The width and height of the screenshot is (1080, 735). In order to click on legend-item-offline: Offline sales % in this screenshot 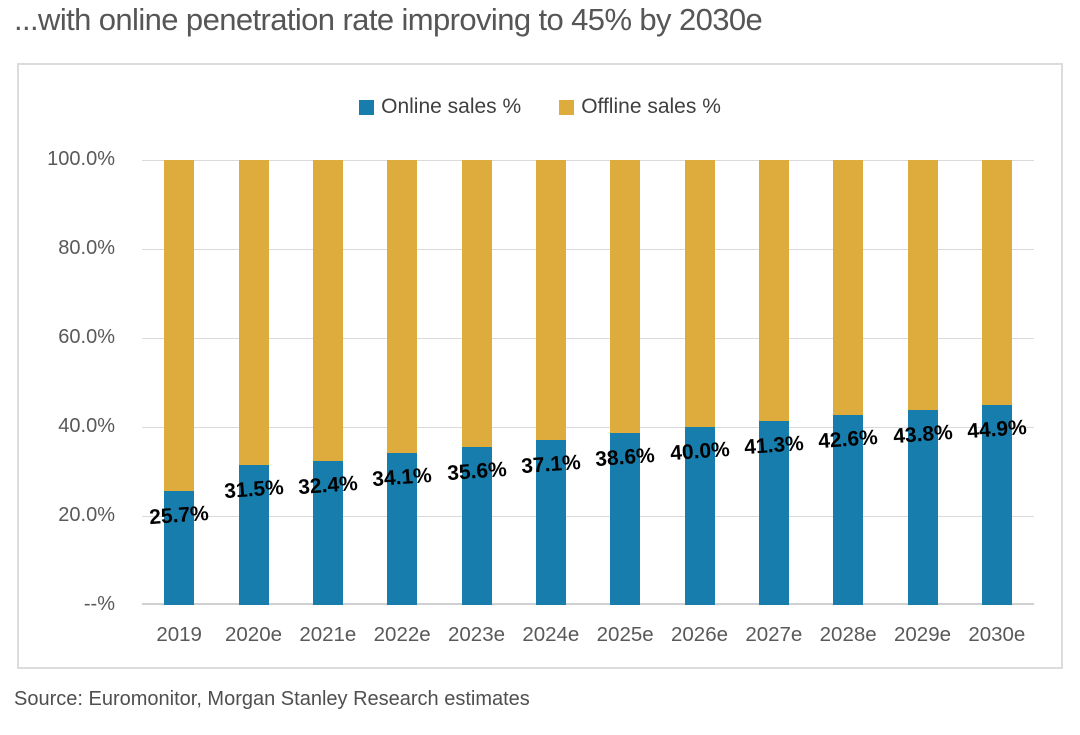, I will do `click(640, 107)`.